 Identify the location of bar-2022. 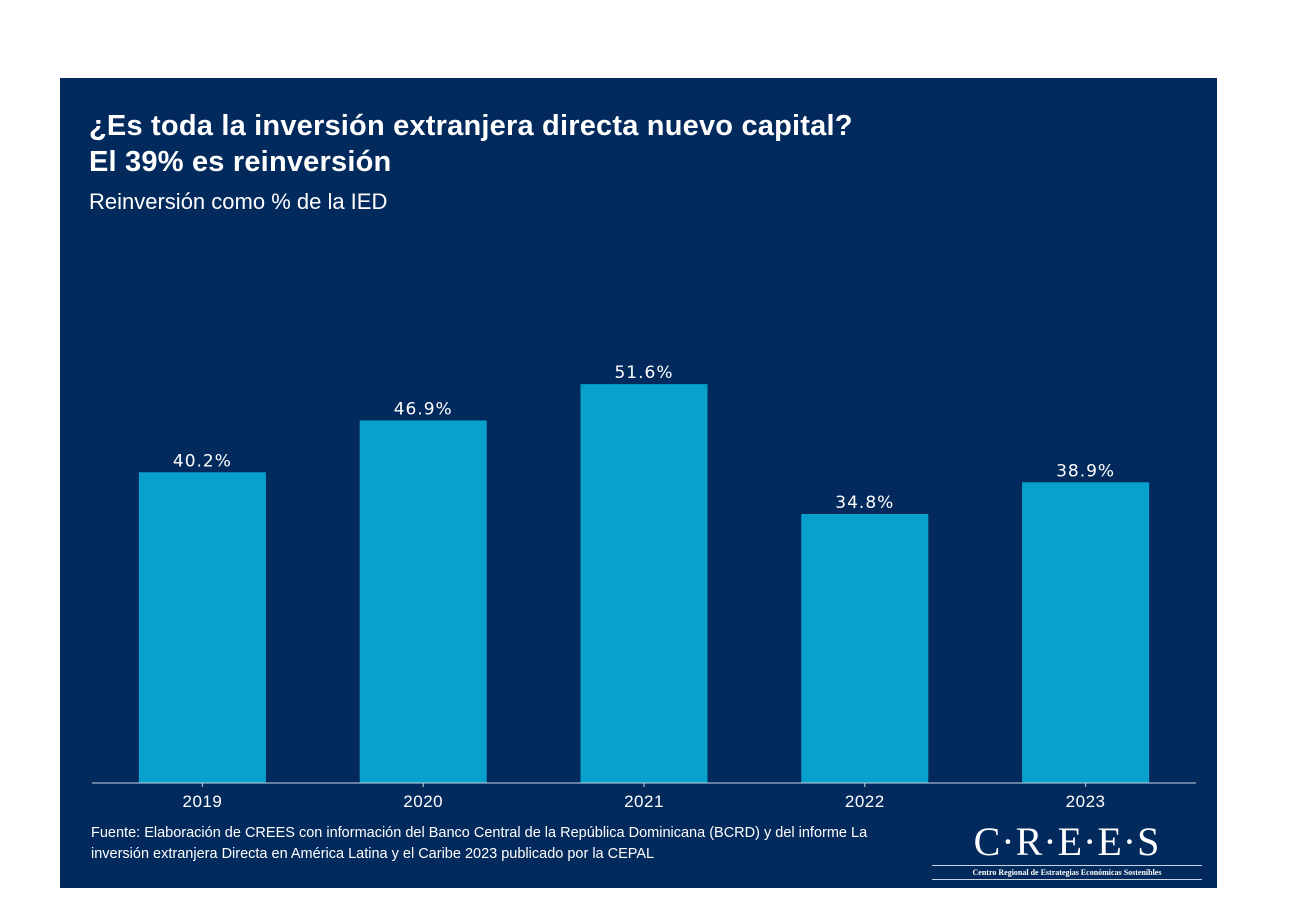
(865, 648).